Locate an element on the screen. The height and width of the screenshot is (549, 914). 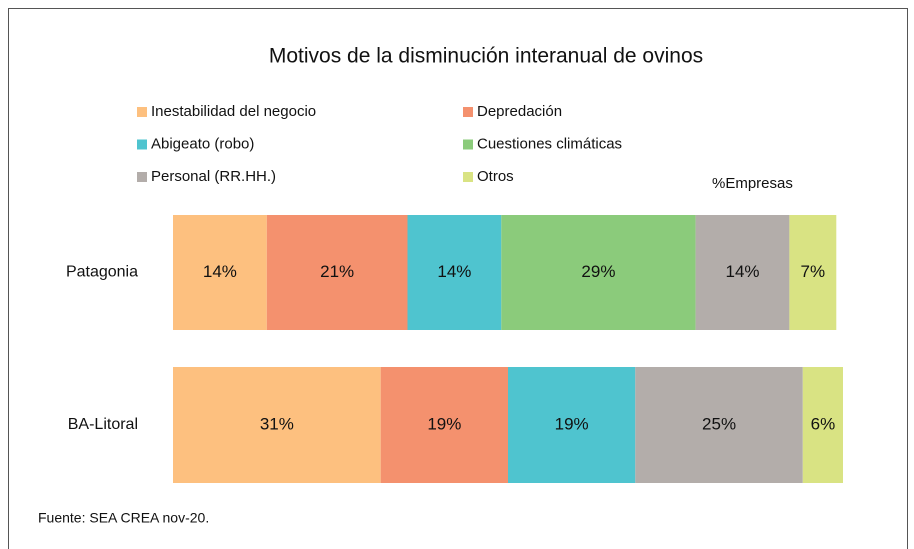
value-label: 29% is located at coordinates (598, 271).